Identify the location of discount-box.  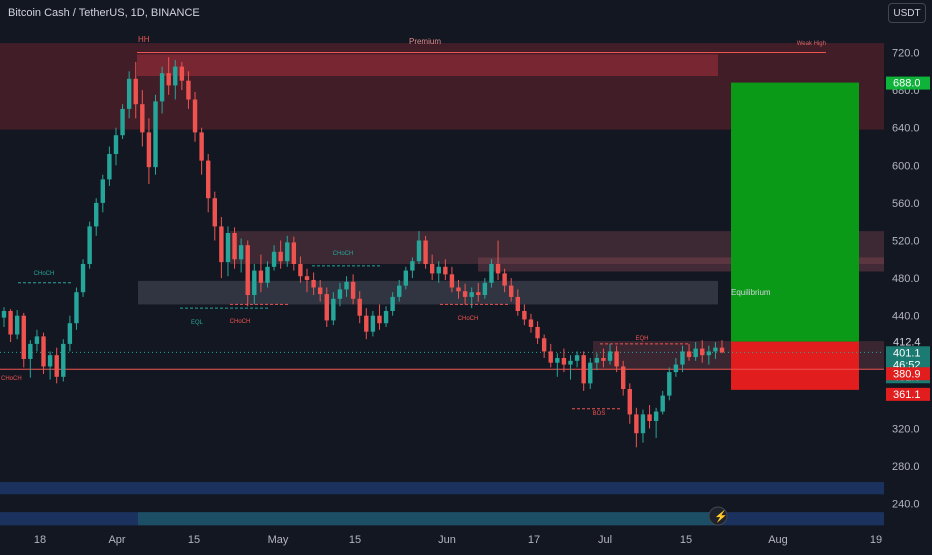
(428, 519).